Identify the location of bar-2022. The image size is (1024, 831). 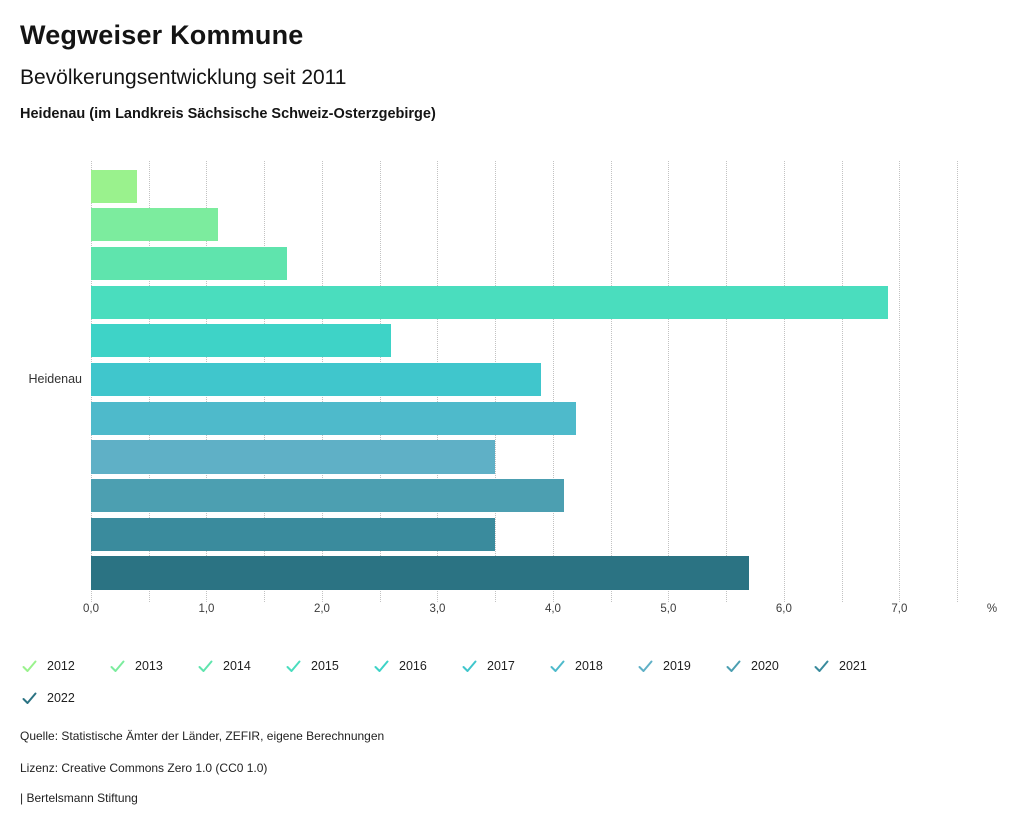
(420, 573).